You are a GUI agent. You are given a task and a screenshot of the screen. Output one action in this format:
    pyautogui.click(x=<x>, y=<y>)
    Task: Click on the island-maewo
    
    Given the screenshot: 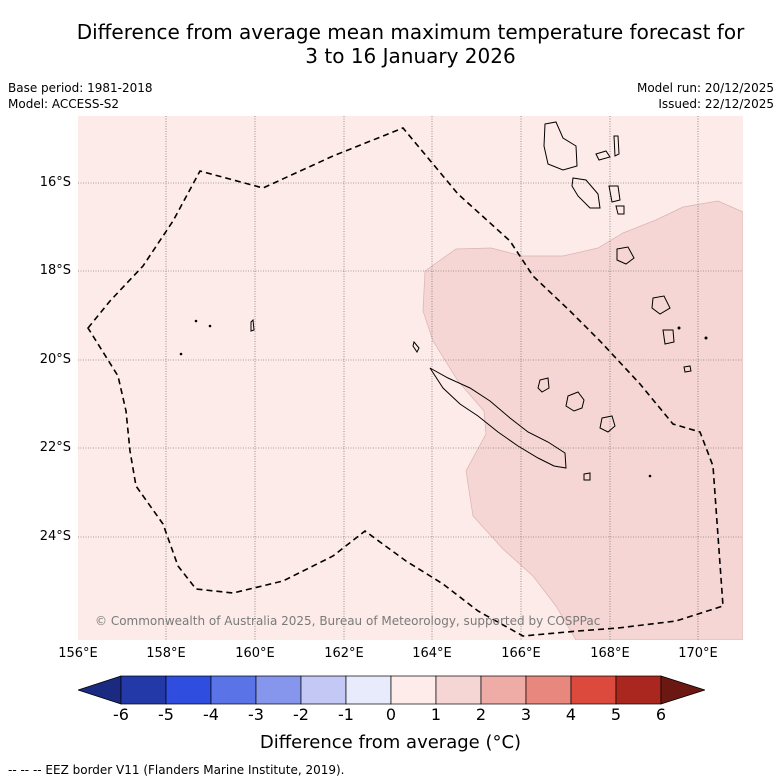 What is the action you would take?
    pyautogui.click(x=616, y=146)
    